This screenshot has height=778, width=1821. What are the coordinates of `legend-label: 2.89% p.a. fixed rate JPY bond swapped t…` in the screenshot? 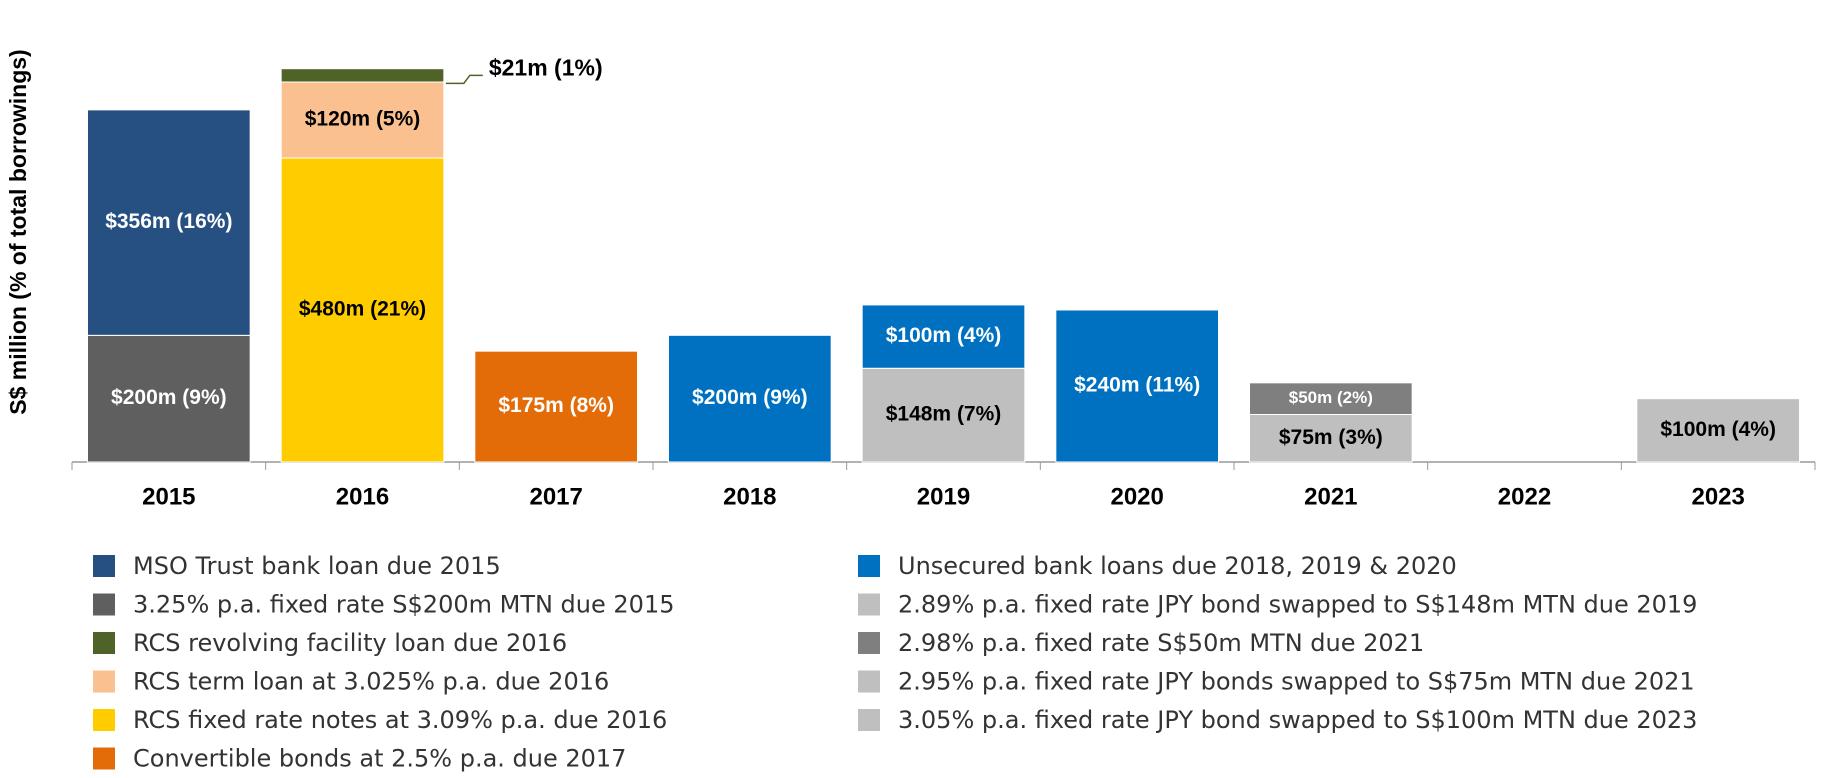 It's located at (1297, 605).